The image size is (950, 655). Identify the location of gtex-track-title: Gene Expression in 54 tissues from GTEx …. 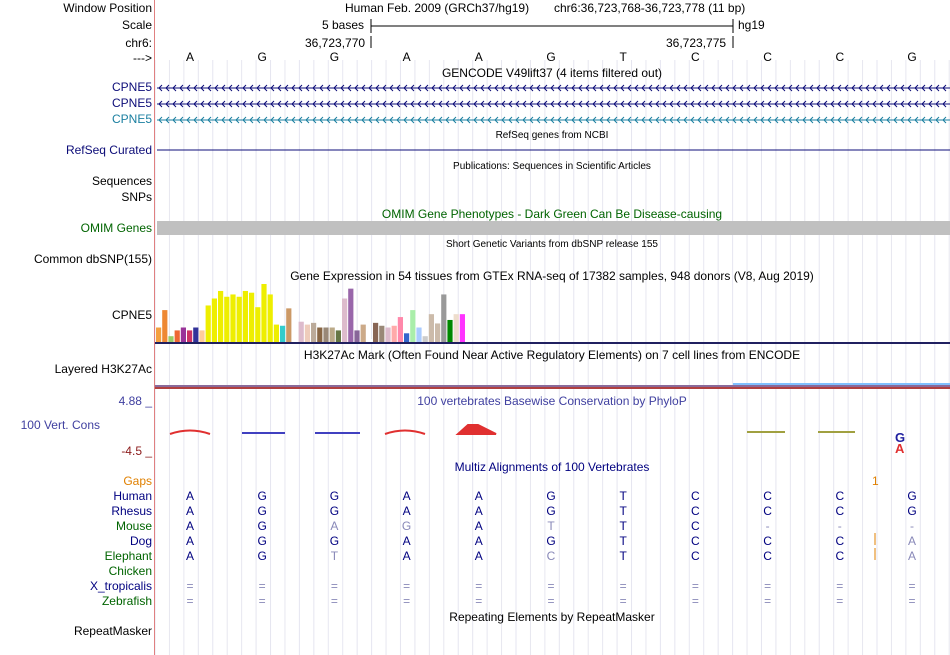
(552, 276).